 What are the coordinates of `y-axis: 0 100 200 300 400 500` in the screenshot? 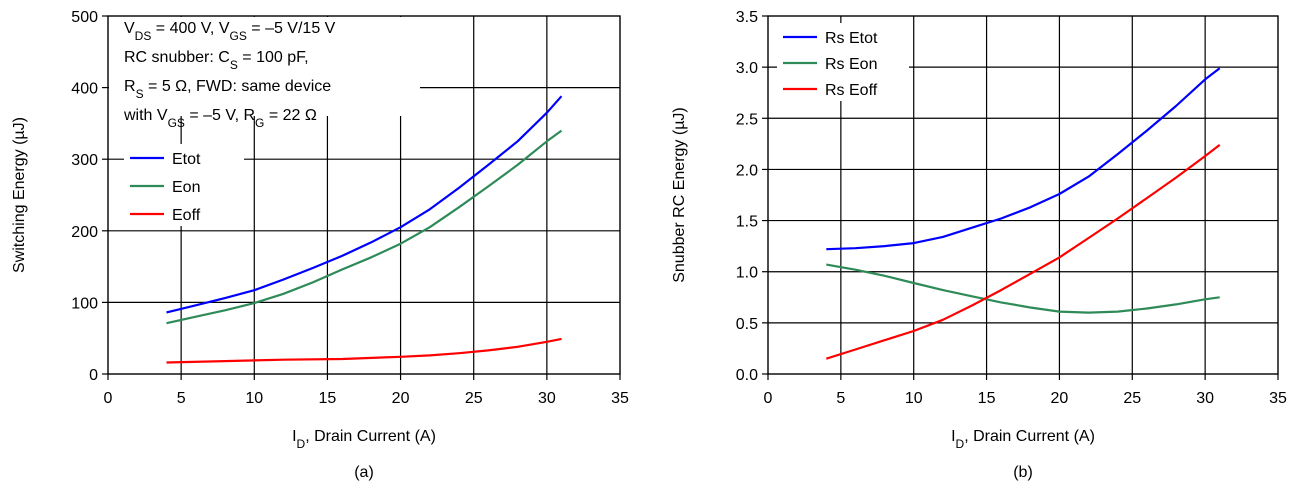 It's located at (89, 196).